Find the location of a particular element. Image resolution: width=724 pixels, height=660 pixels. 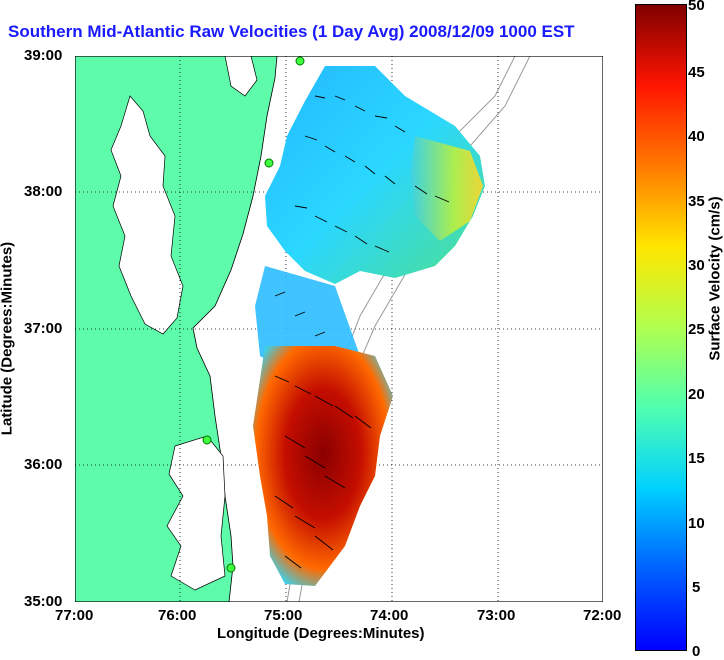

colorbar-tick-label: 45 is located at coordinates (696, 72).